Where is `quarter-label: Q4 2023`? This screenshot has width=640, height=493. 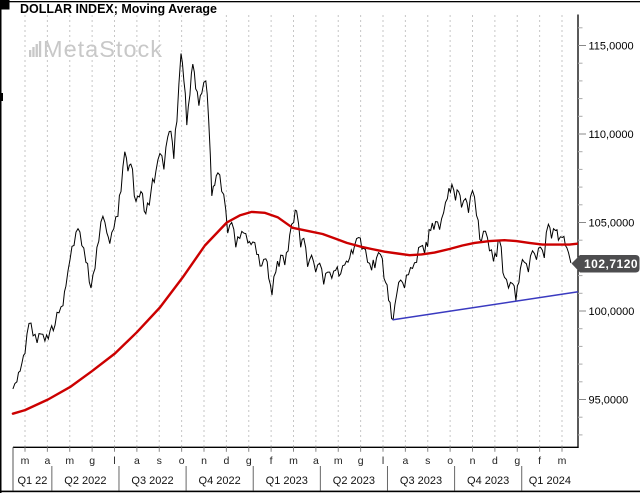
quarter-label: Q4 2023 is located at coordinates (488, 481).